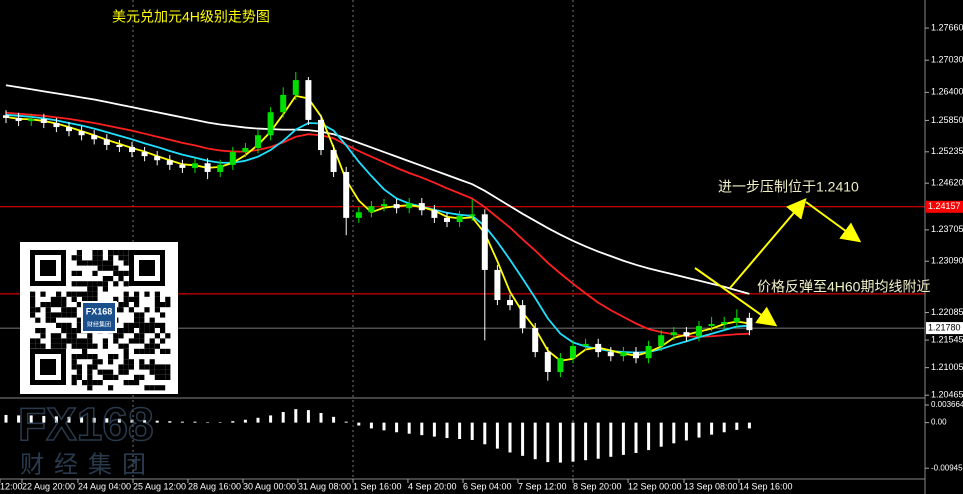 This screenshot has width=963, height=494. I want to click on y-tick-label: 1.27030, so click(947, 60).